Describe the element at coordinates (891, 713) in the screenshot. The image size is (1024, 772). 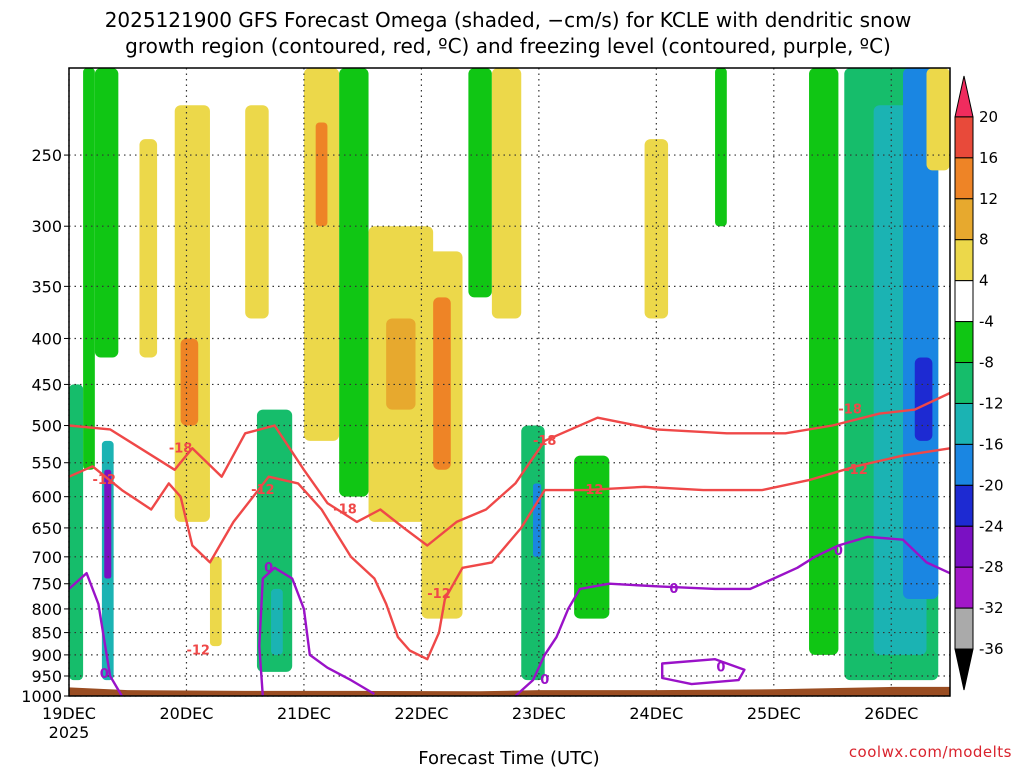
I see `x-tick-label: 26DEC` at that location.